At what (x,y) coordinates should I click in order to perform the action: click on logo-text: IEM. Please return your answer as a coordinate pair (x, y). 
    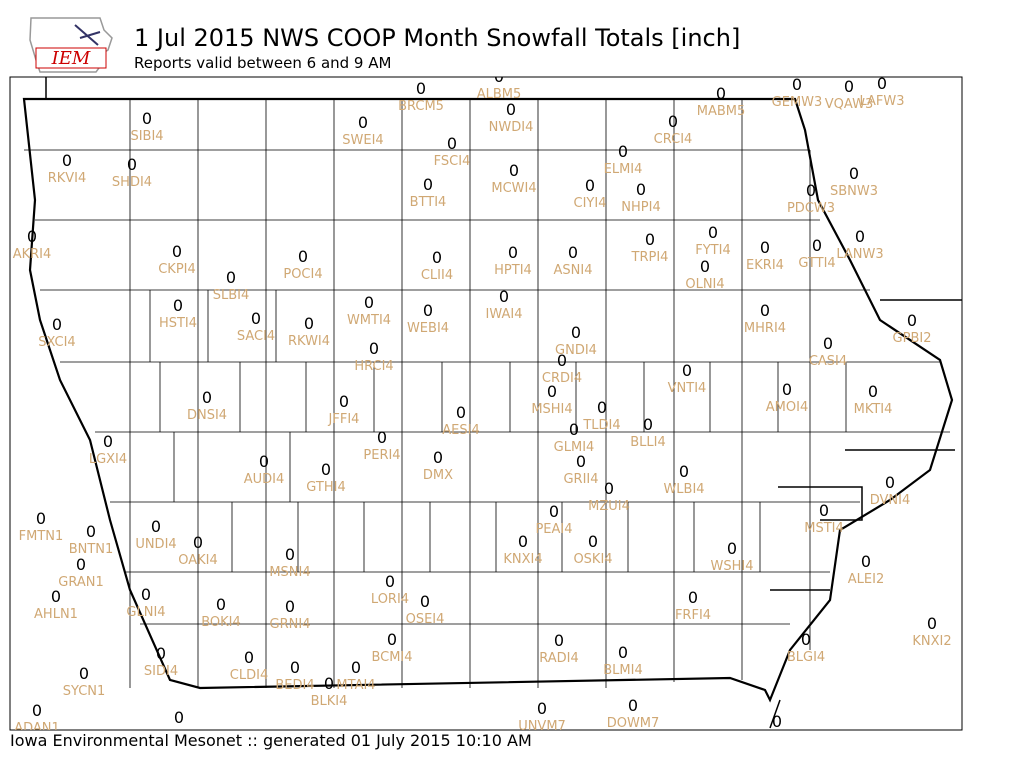
    Looking at the image, I should click on (71, 58).